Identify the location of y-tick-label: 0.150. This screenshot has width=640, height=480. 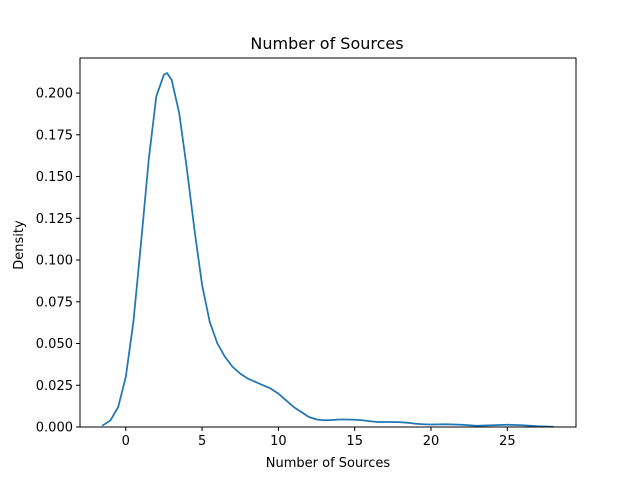
(54, 177).